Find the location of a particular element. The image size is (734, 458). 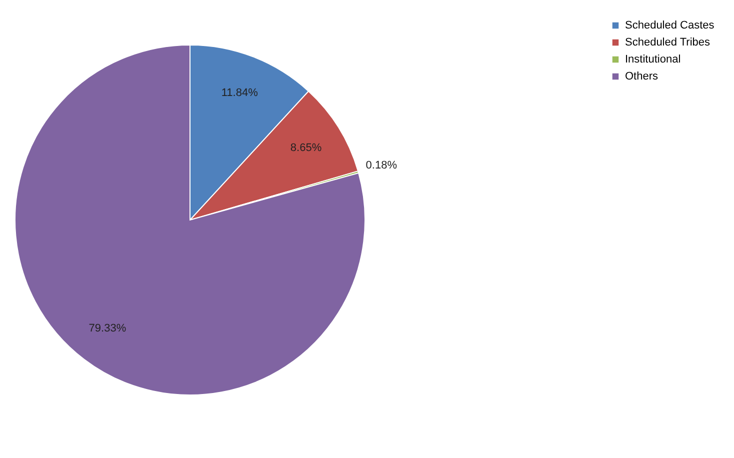

legend-label: Others is located at coordinates (642, 76).